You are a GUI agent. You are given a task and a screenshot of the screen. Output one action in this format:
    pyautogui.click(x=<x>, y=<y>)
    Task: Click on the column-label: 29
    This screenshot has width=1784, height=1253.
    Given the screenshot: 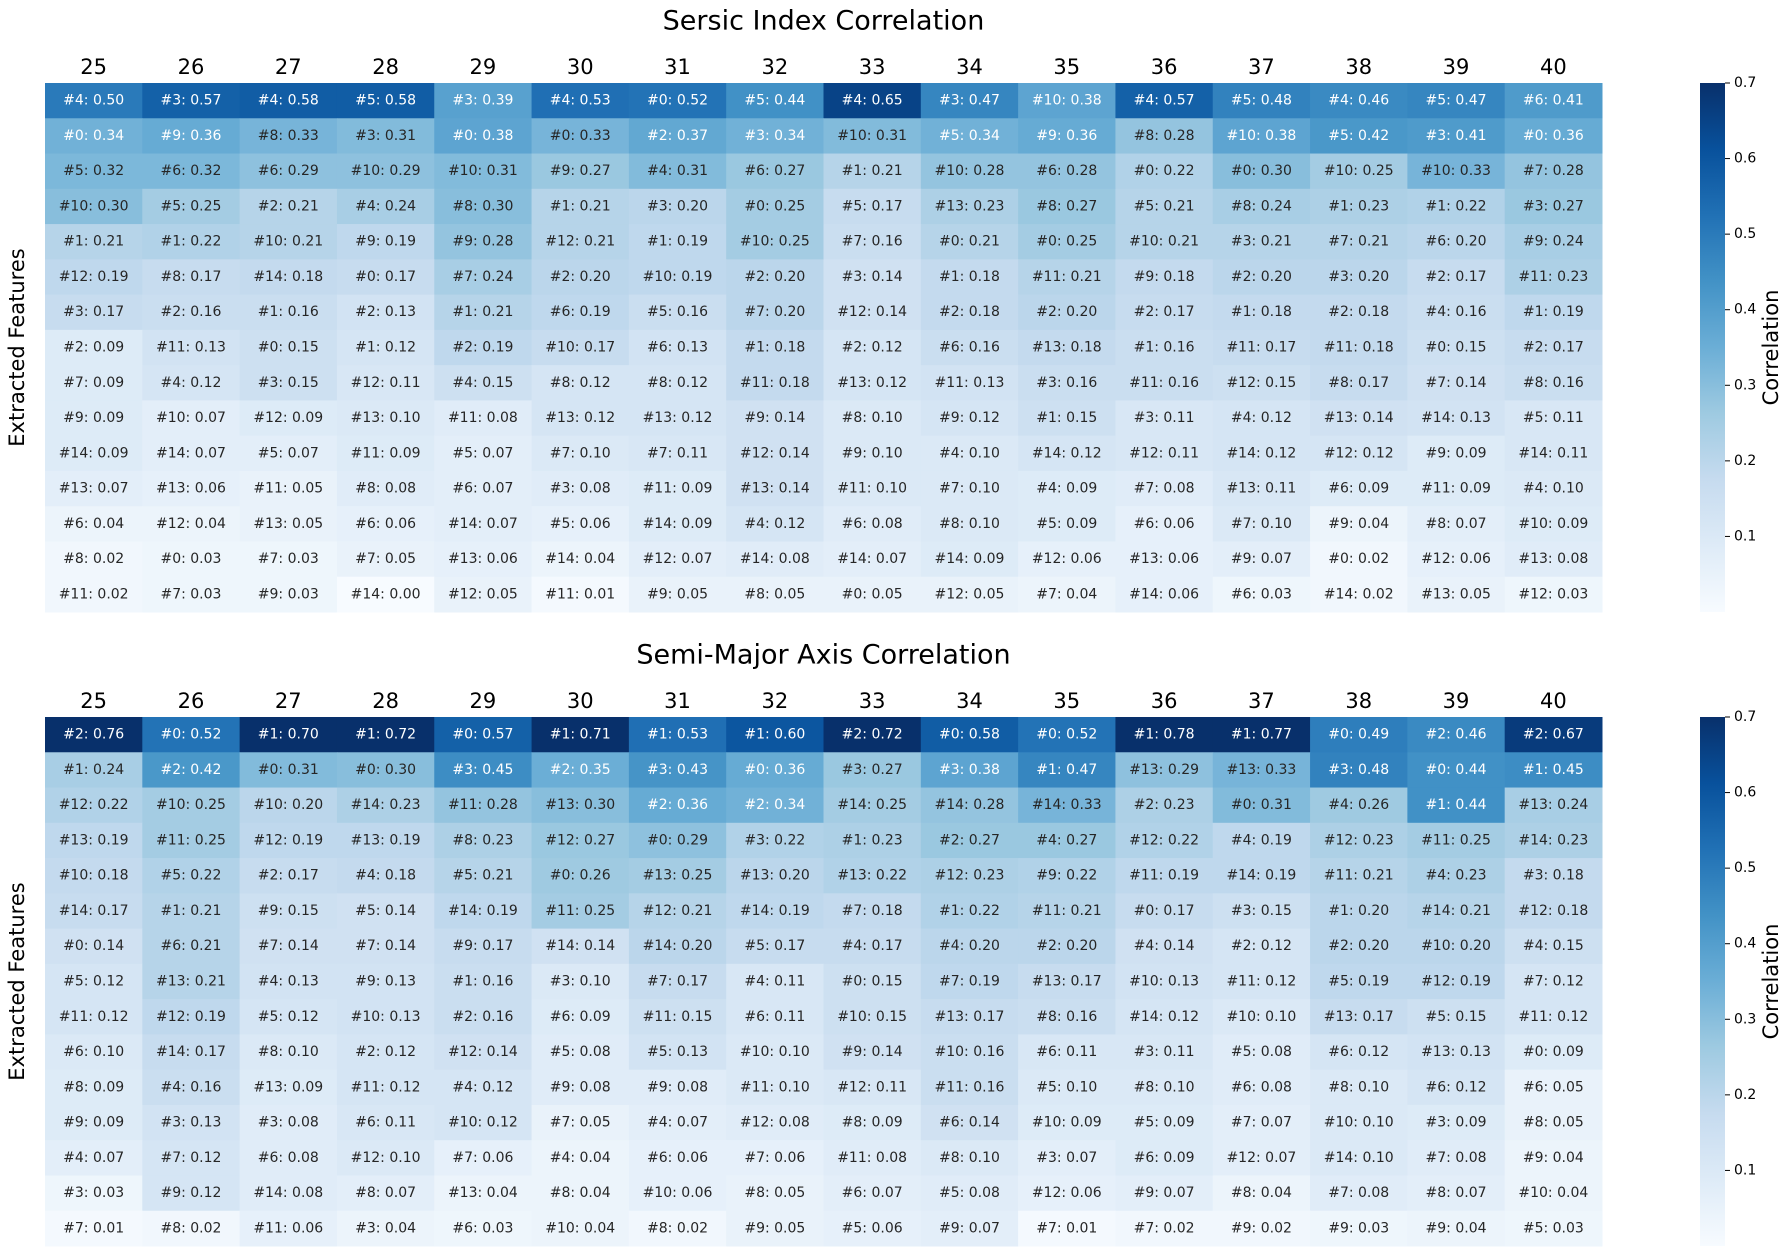 What is the action you would take?
    pyautogui.click(x=483, y=67)
    